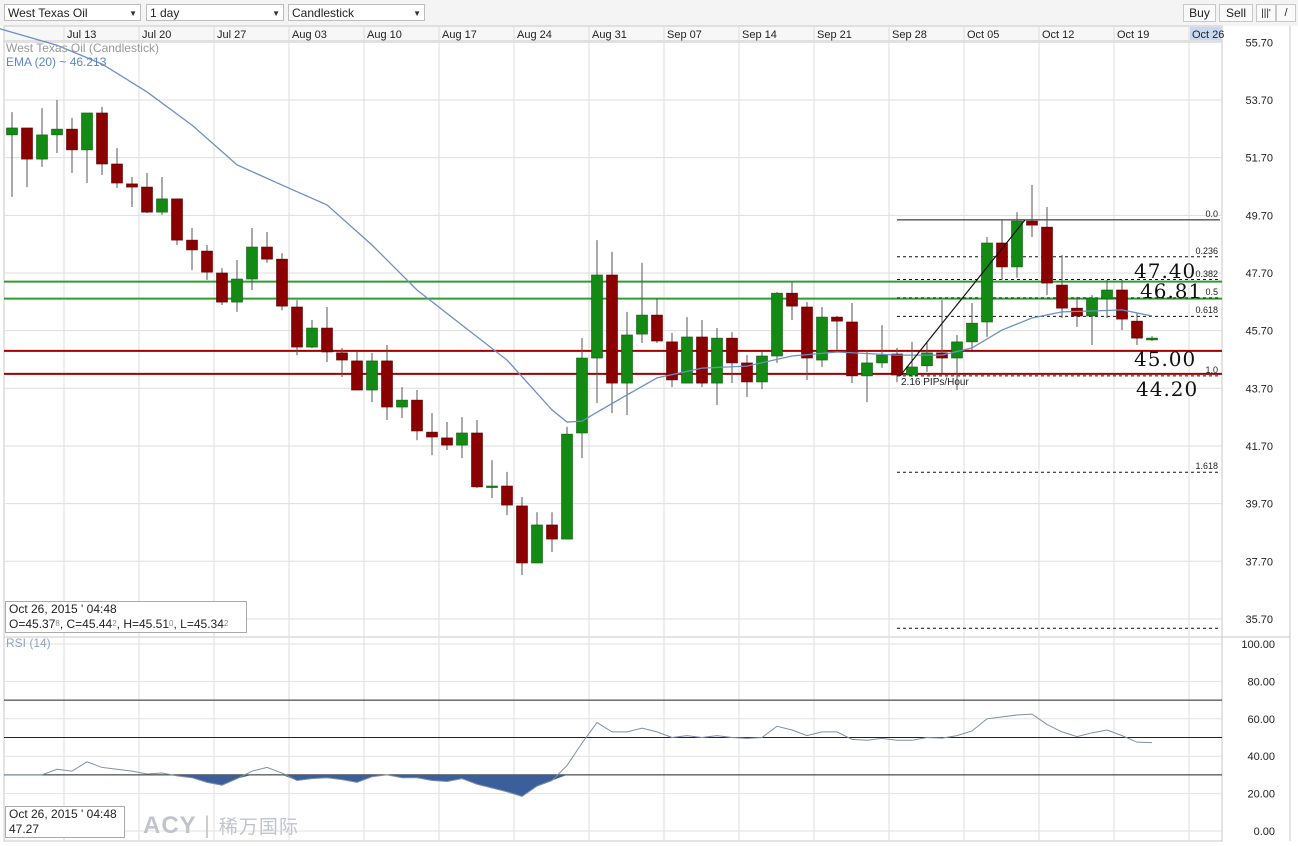  What do you see at coordinates (1199, 13) in the screenshot?
I see `buy-button: Buy` at bounding box center [1199, 13].